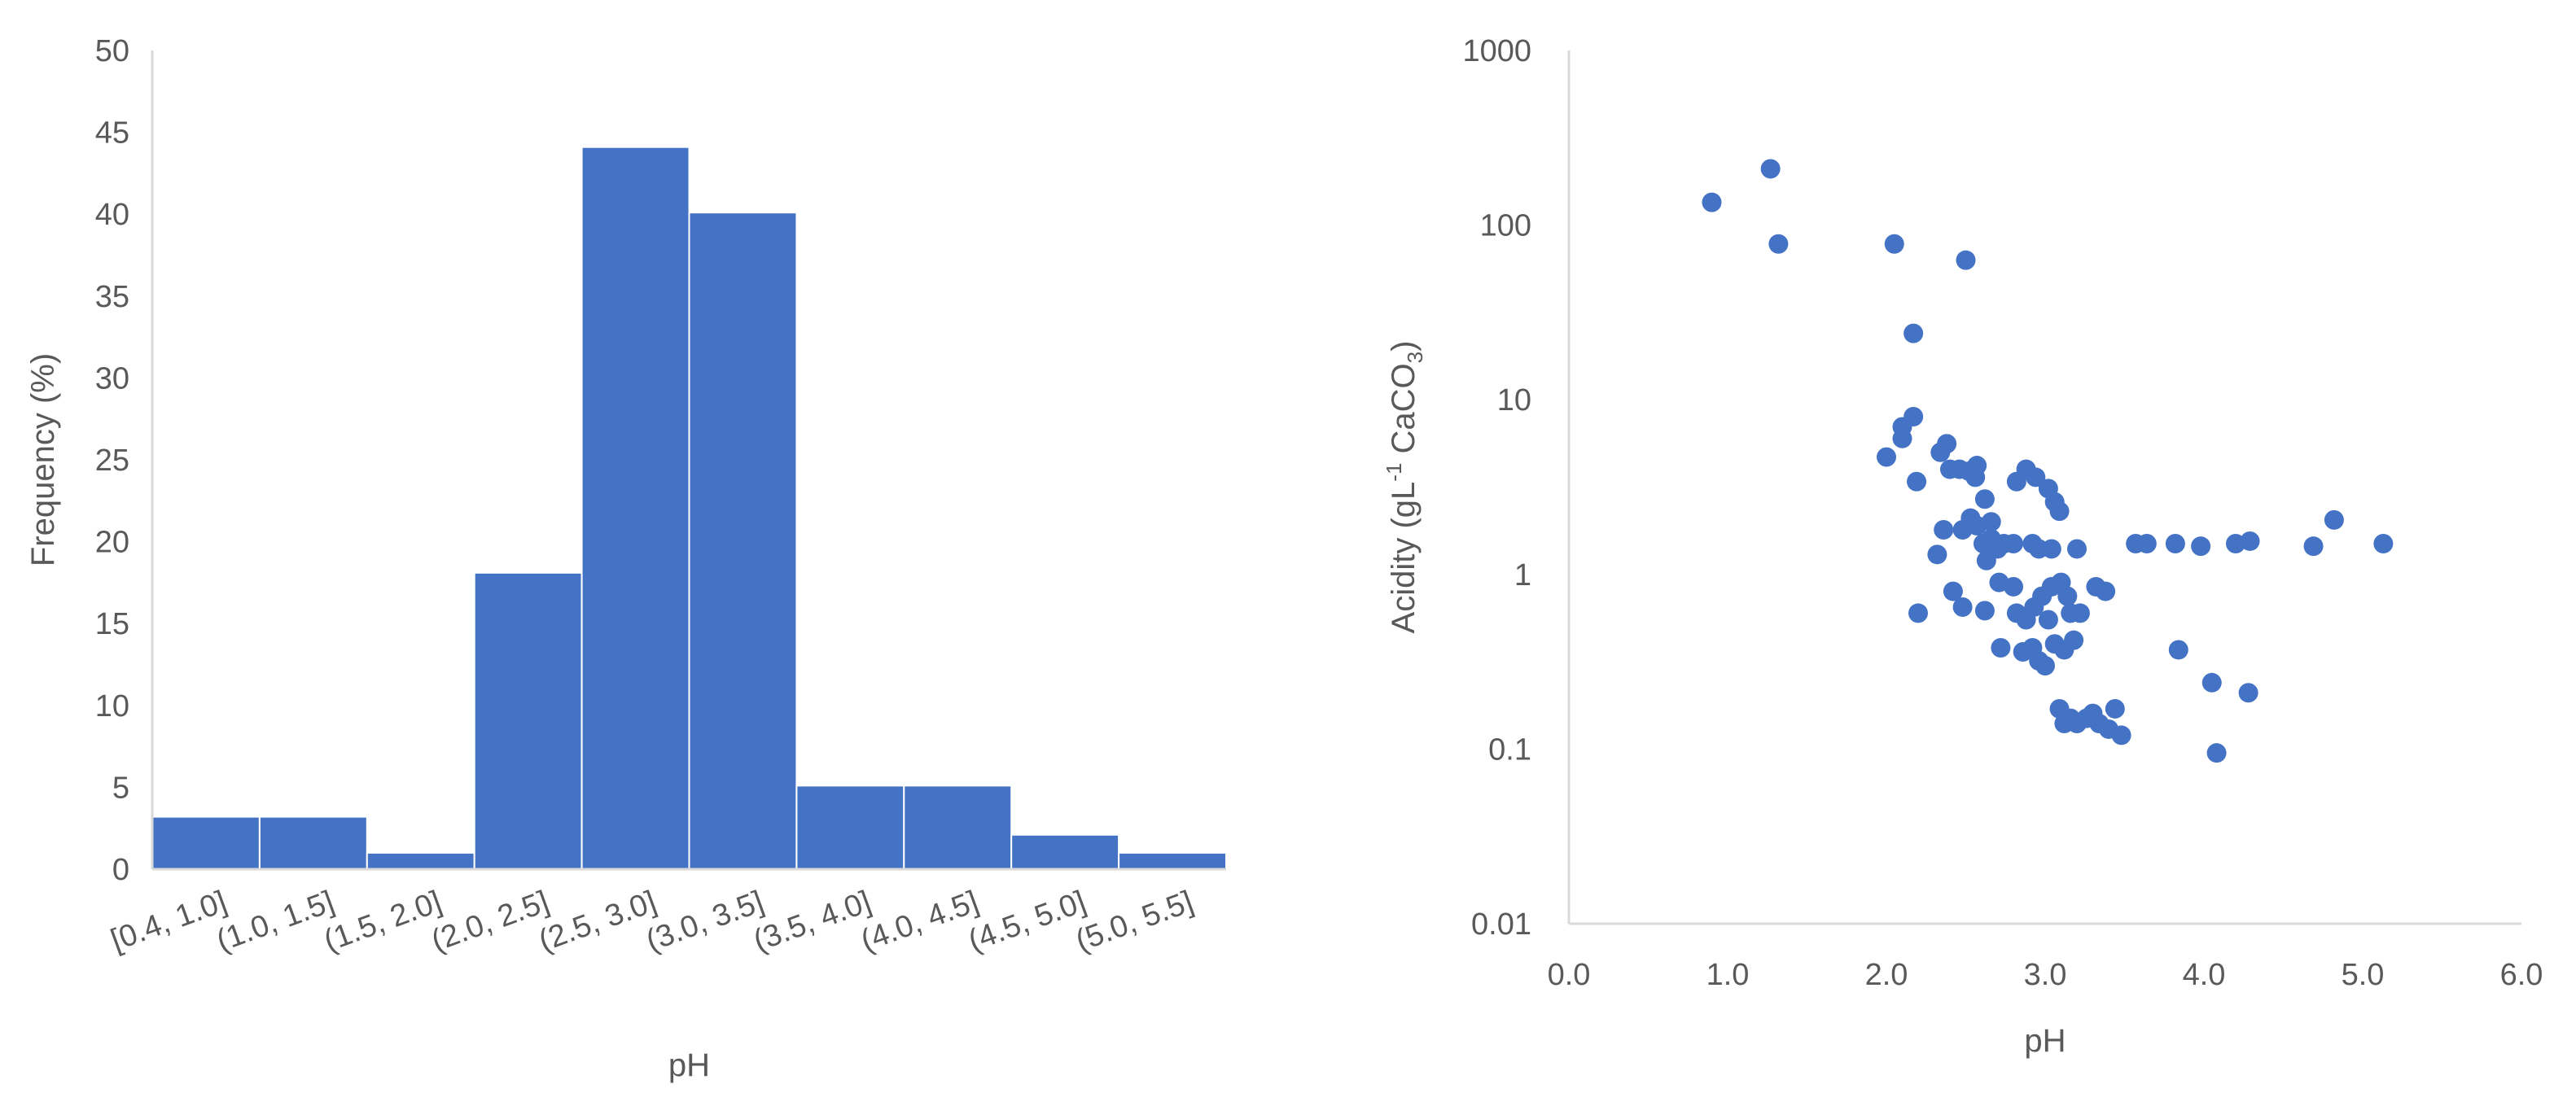  Describe the element at coordinates (112, 706) in the screenshot. I see `histogram-y-tick-label: 10` at that location.